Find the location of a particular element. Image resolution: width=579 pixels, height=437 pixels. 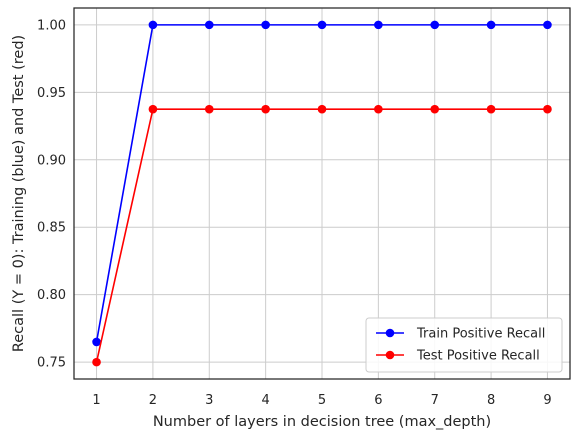

x-tick-label: 9 is located at coordinates (547, 400).